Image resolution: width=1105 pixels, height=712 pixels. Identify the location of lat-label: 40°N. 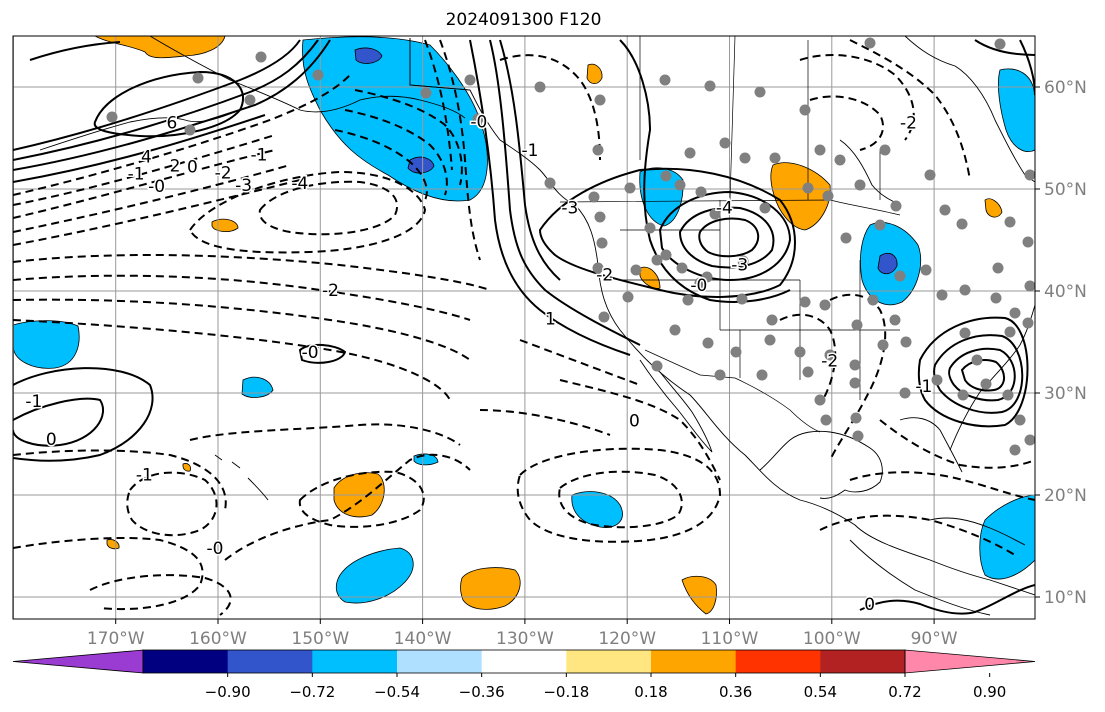
(1065, 292).